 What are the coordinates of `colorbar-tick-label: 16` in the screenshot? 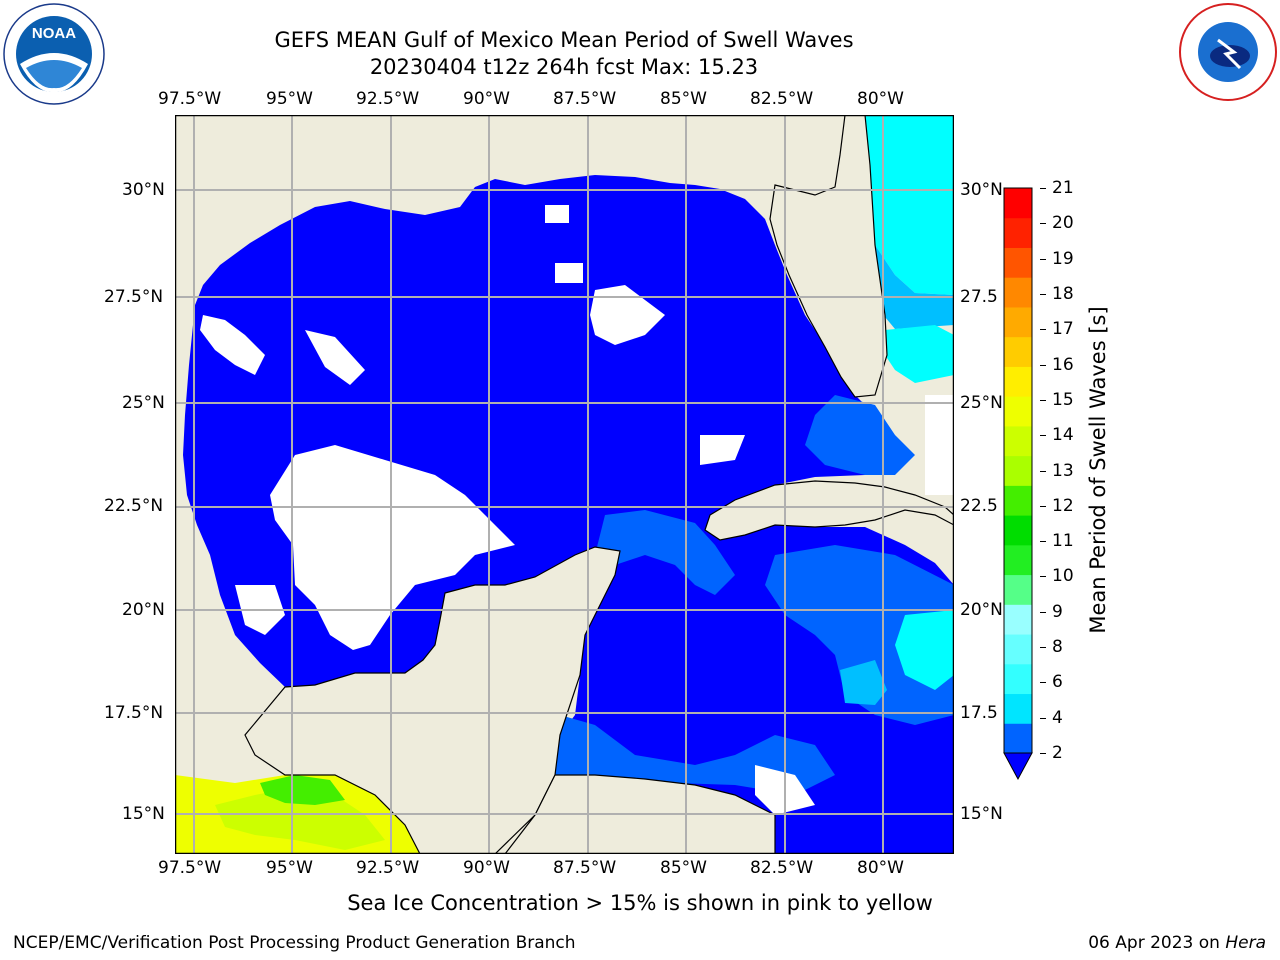 It's located at (1063, 364).